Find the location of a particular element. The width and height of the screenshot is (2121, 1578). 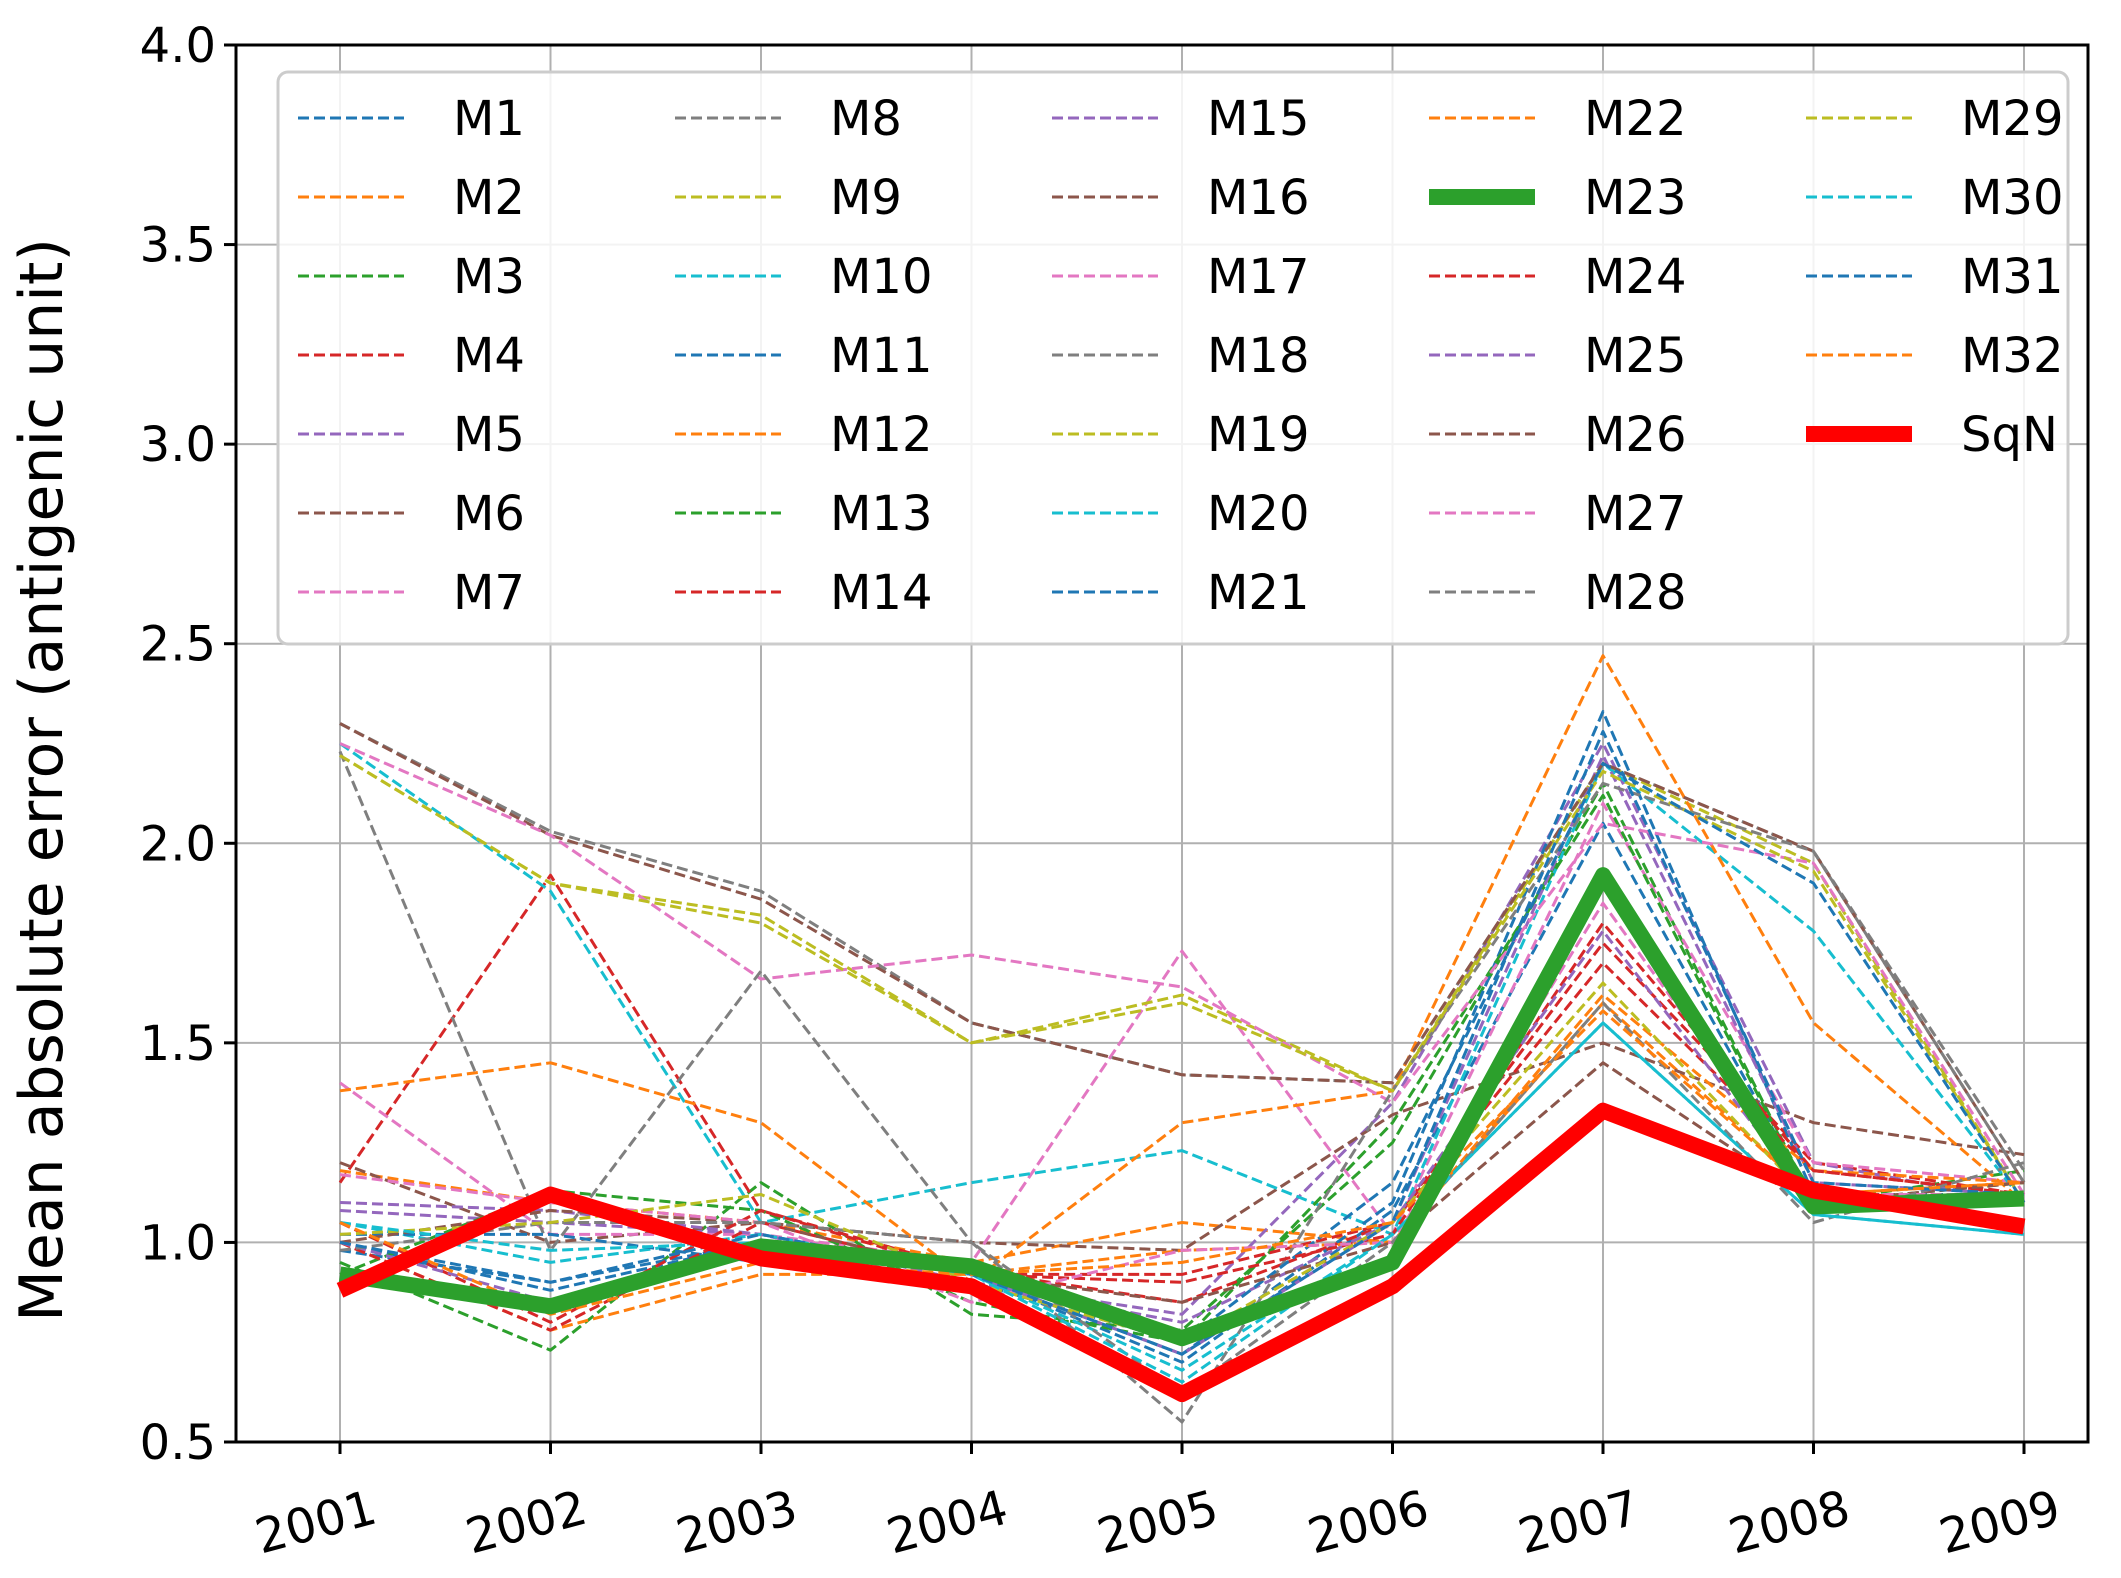

legend-label-m30: M30 is located at coordinates (2012, 198).